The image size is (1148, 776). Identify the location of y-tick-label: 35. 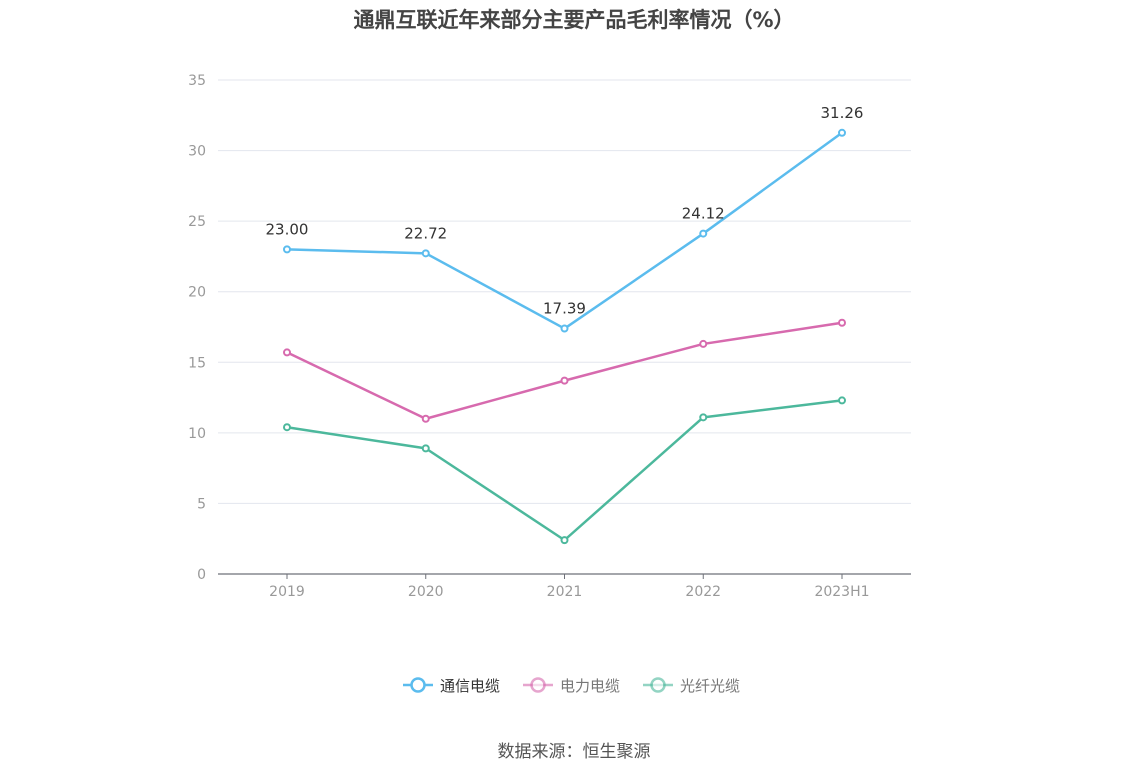
(197, 81).